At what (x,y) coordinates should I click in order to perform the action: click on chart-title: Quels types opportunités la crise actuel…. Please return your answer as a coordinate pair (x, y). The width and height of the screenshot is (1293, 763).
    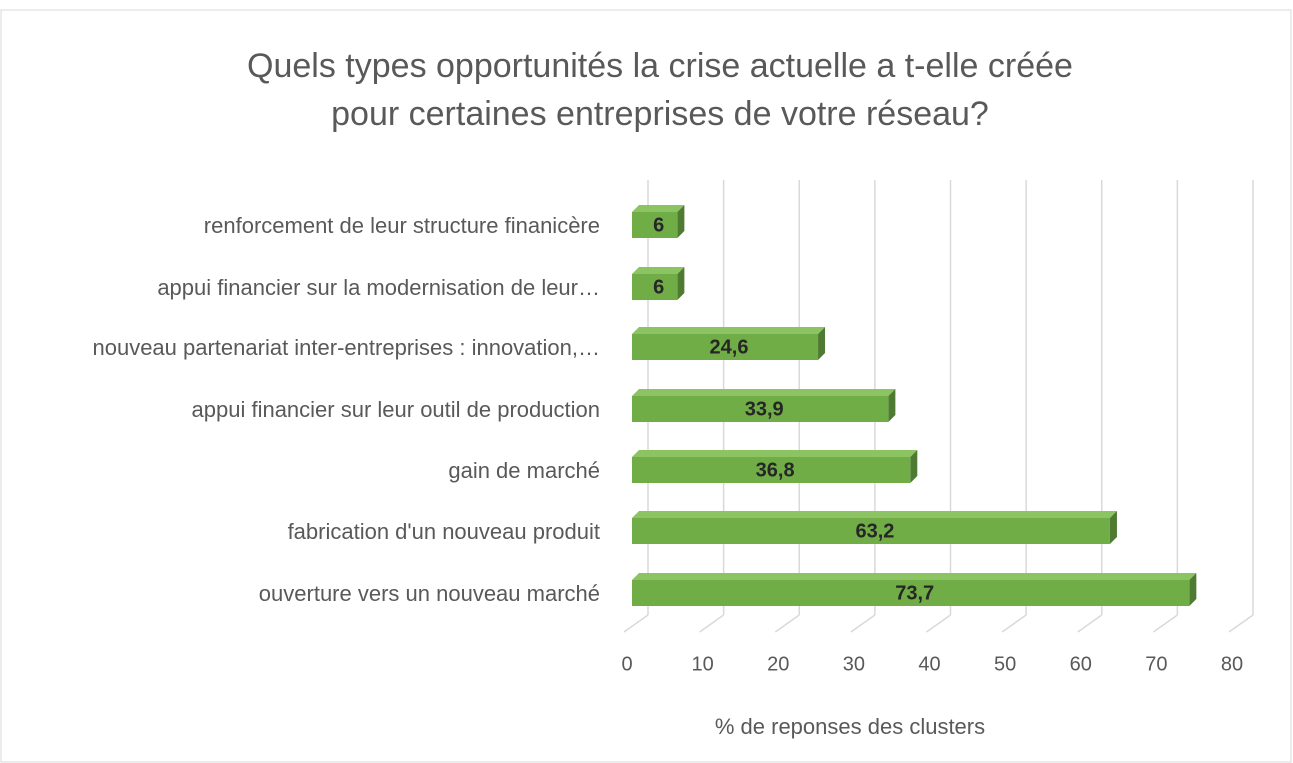
    Looking at the image, I should click on (660, 66).